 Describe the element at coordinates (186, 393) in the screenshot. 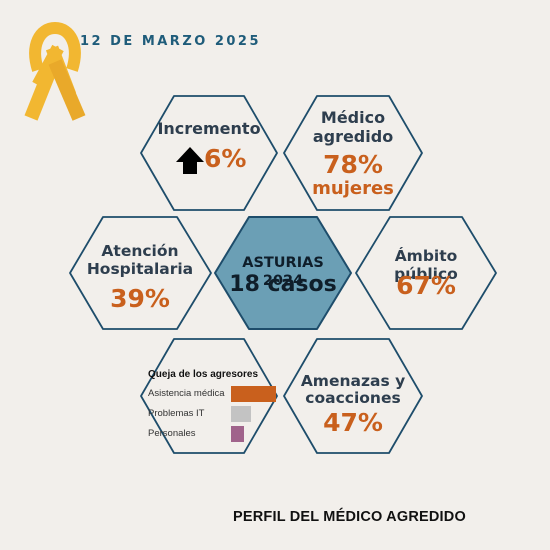

I see `bar-label-0: Asistencia médica` at that location.